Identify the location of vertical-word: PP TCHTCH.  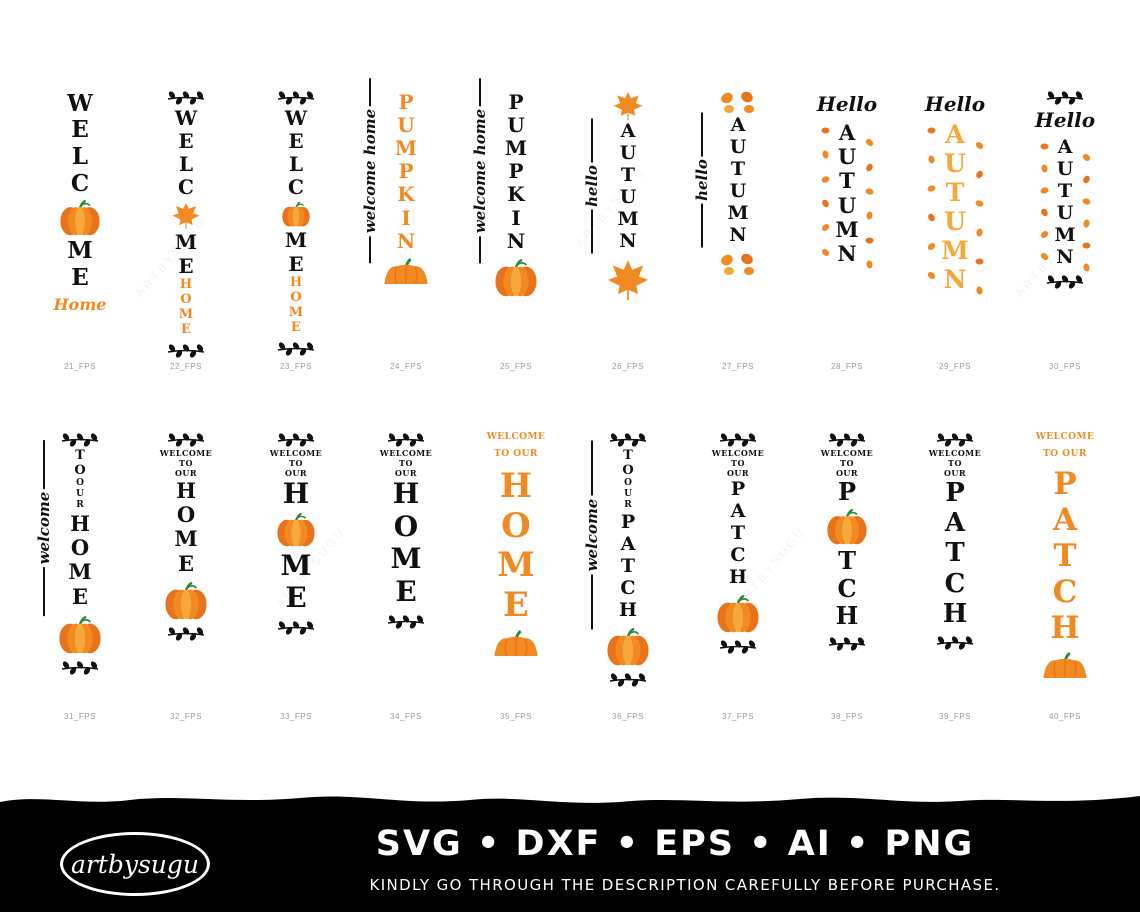
(847, 554).